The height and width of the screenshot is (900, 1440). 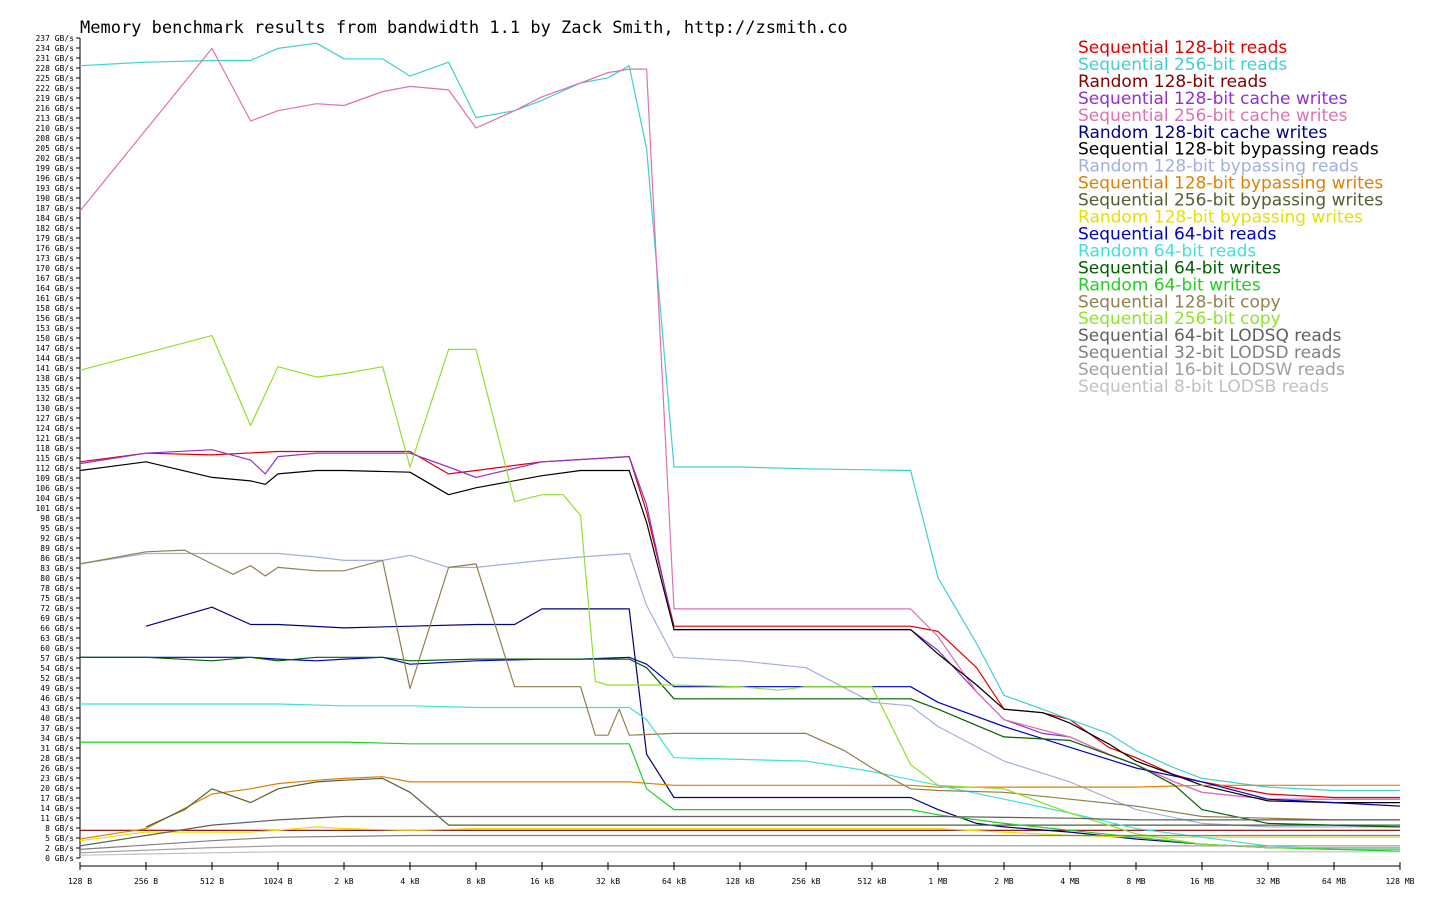 I want to click on series-line-sequential-64-bit-lodsq-reads, so click(x=739, y=831).